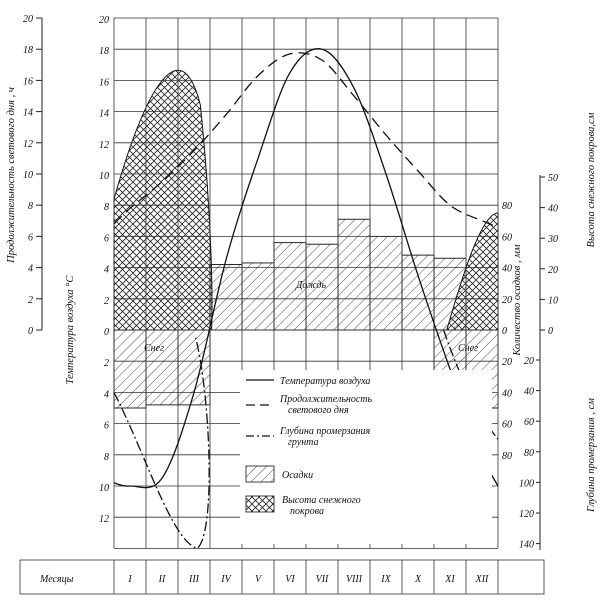 This screenshot has height=602, width=604. What do you see at coordinates (259, 579) in the screenshot?
I see `month-label-V: V` at bounding box center [259, 579].